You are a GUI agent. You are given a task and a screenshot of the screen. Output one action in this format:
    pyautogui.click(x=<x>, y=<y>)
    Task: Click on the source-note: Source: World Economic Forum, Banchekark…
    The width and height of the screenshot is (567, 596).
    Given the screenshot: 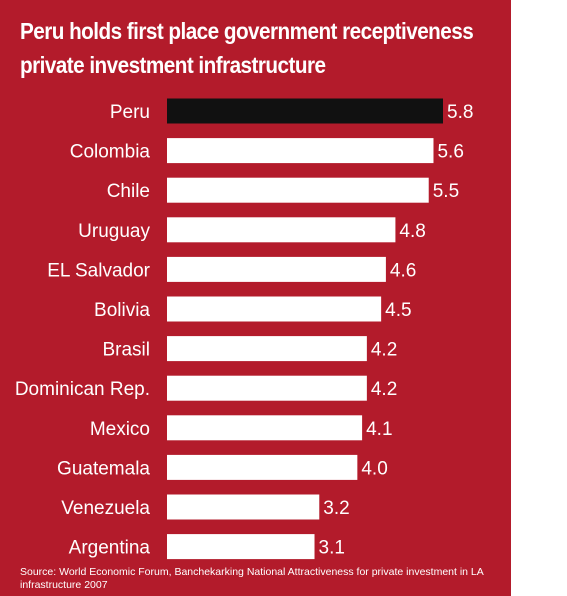 What is the action you would take?
    pyautogui.click(x=252, y=578)
    